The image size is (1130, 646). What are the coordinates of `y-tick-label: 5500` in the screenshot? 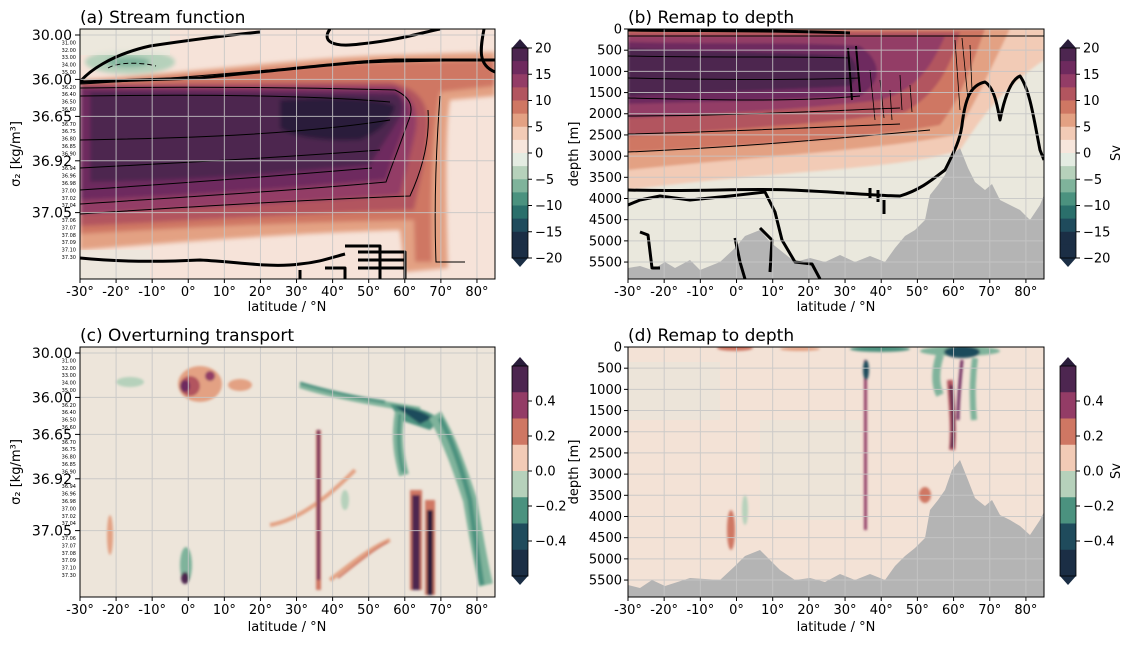 It's located at (605, 581).